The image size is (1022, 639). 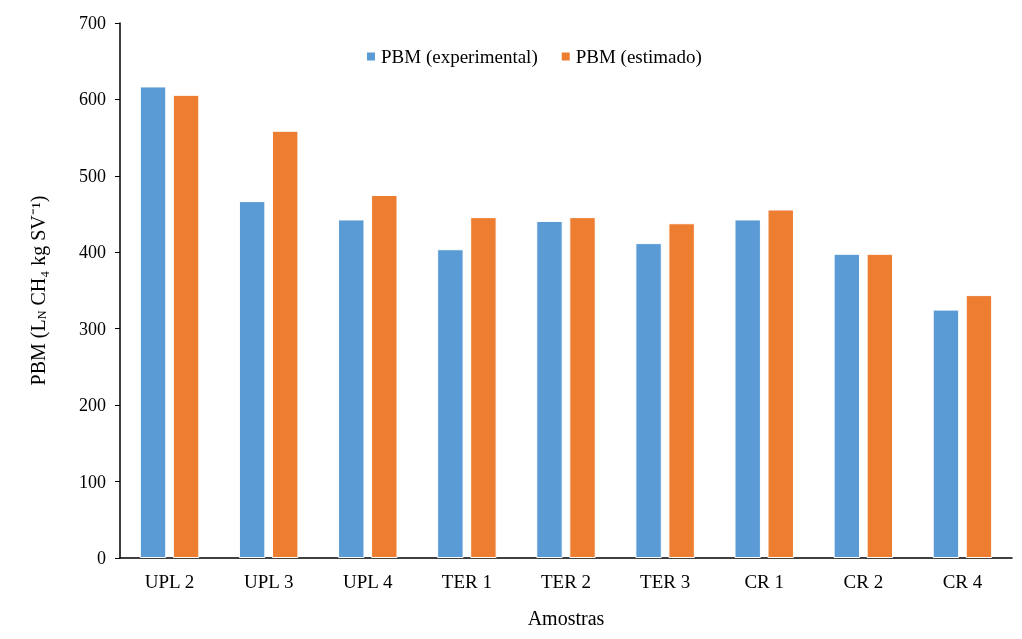 I want to click on legend-label: PBM (estimado), so click(x=638, y=57).